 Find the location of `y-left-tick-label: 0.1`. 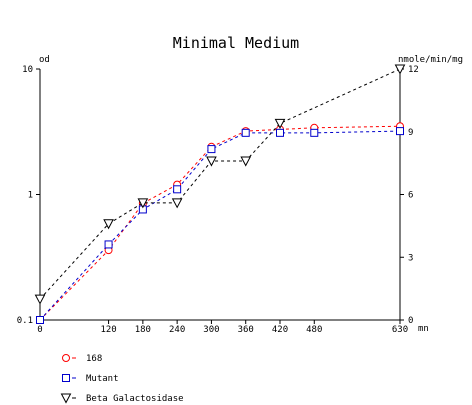

y-left-tick-label: 0.1 is located at coordinates (25, 321).